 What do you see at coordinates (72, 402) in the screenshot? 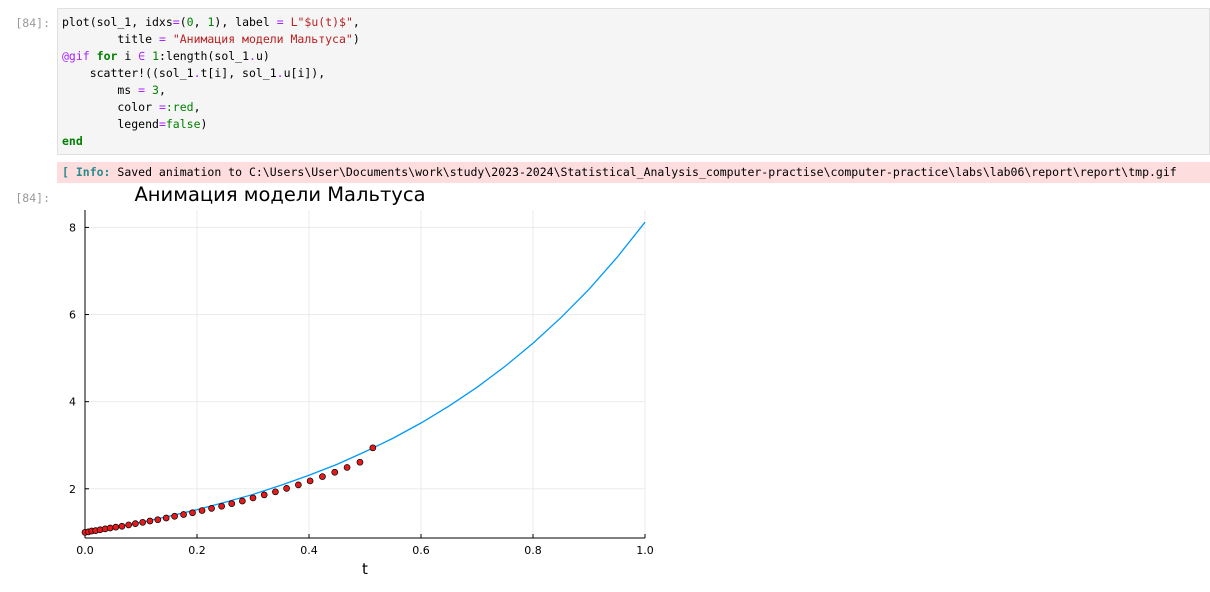
I see `y-tick-label: 4` at bounding box center [72, 402].